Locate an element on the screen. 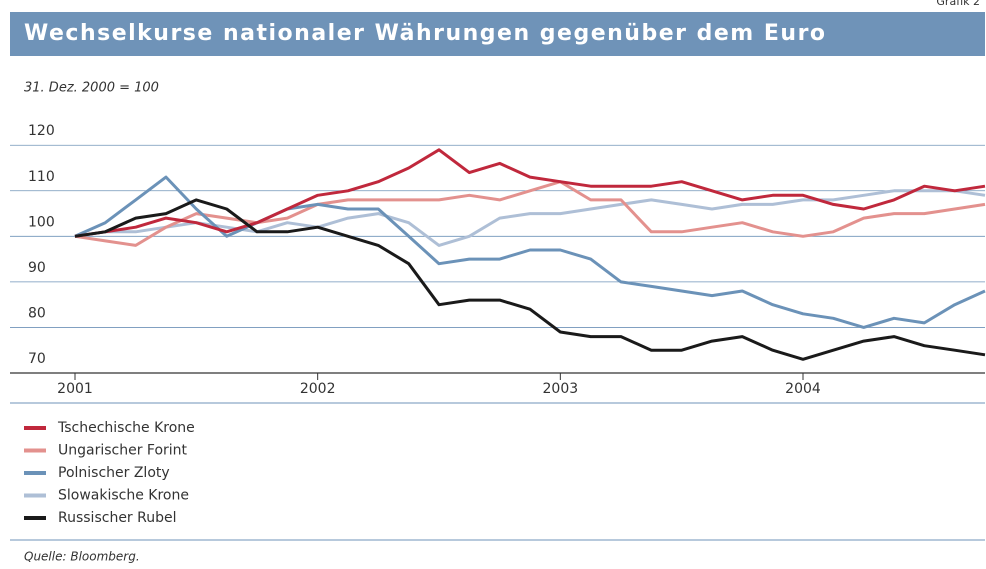  legend-label: Ungarischer Forint is located at coordinates (123, 451).